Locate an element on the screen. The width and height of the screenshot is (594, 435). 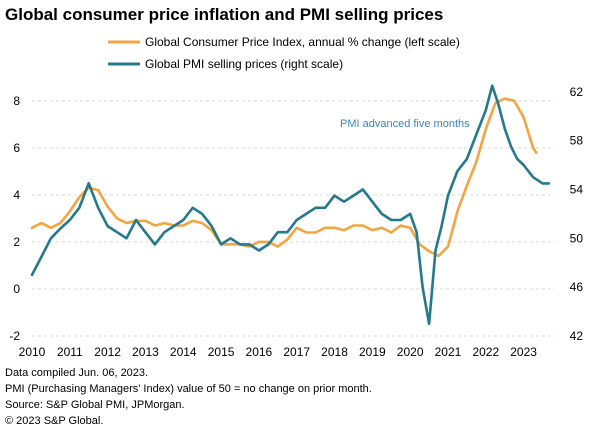
x-tick-label-1: 2011 is located at coordinates (70, 352).